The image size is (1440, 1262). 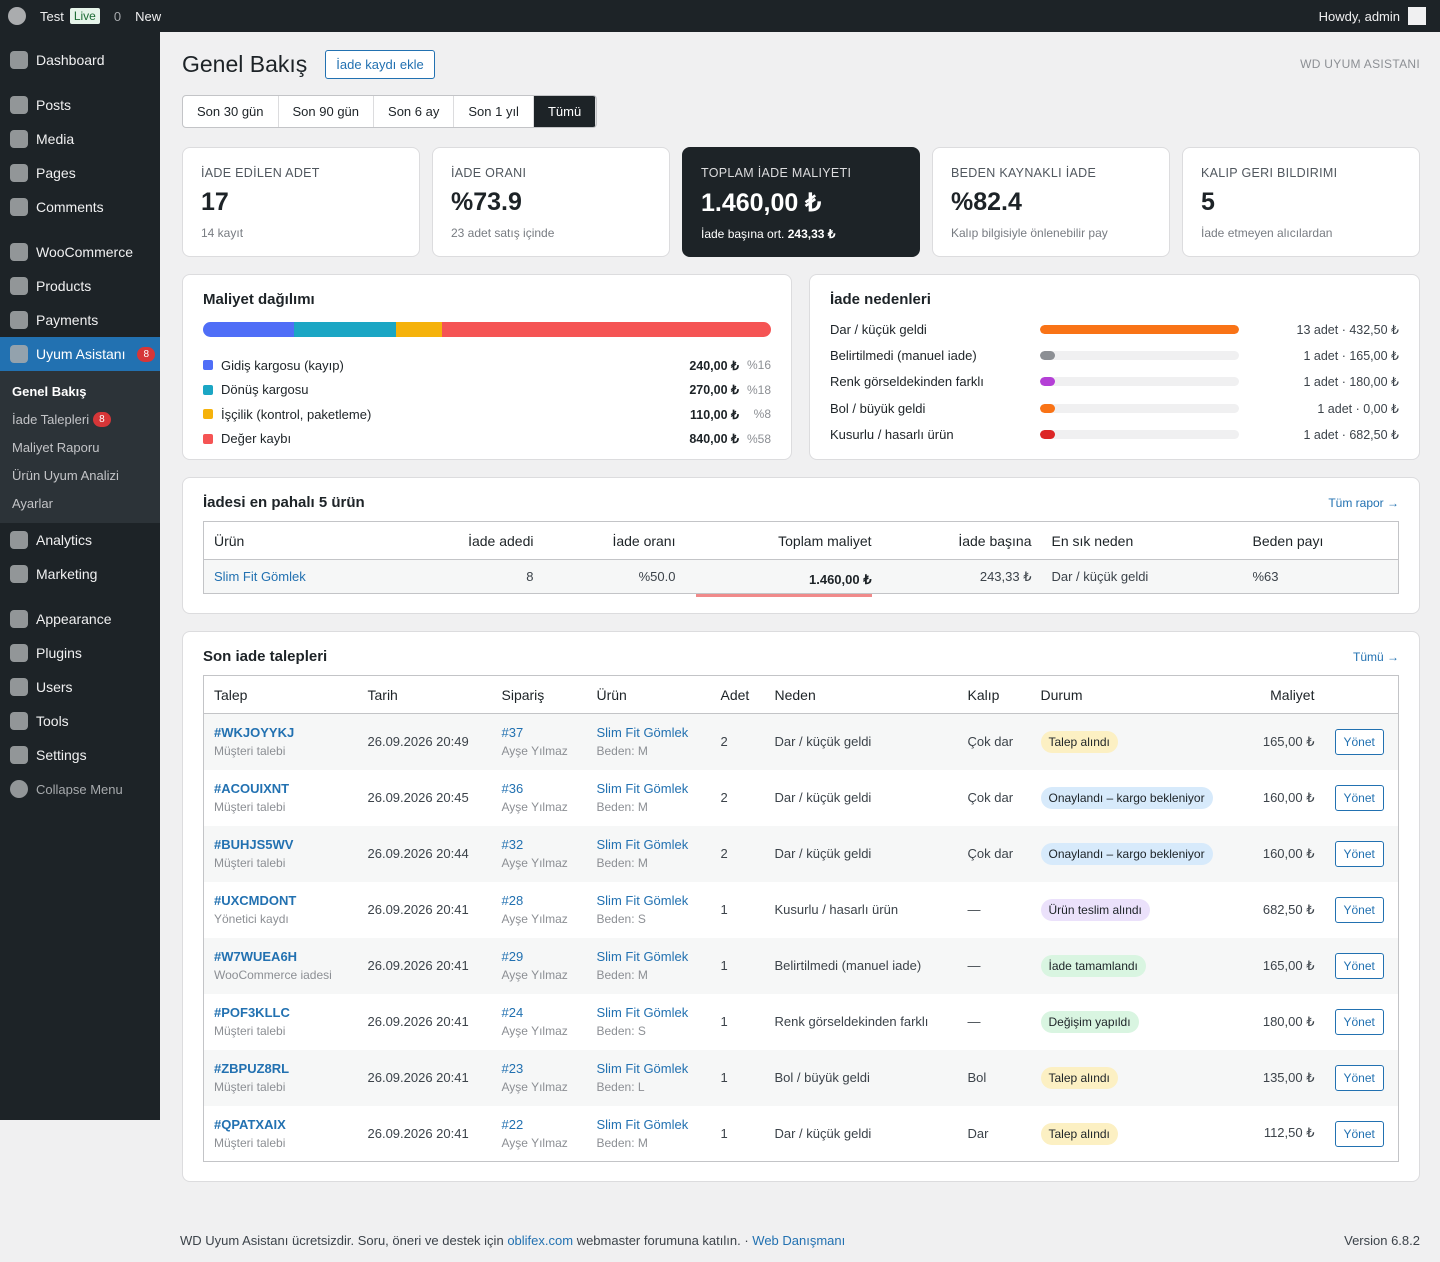 I want to click on menu-item: Tools, so click(x=80, y=721).